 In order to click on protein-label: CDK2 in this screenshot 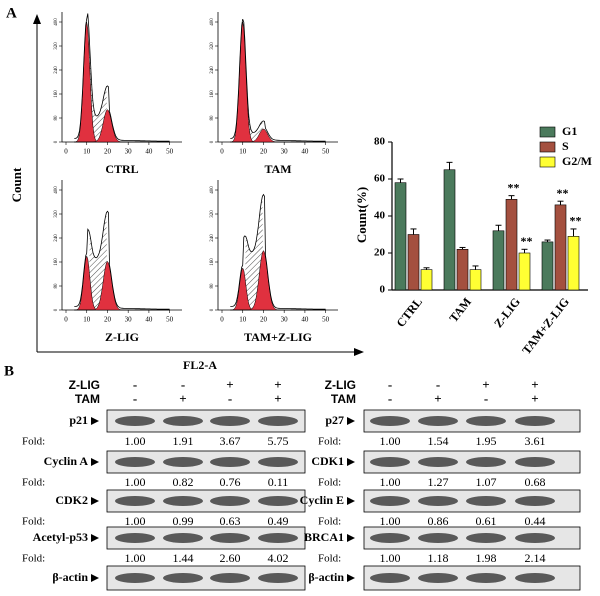, I will do `click(71, 500)`.